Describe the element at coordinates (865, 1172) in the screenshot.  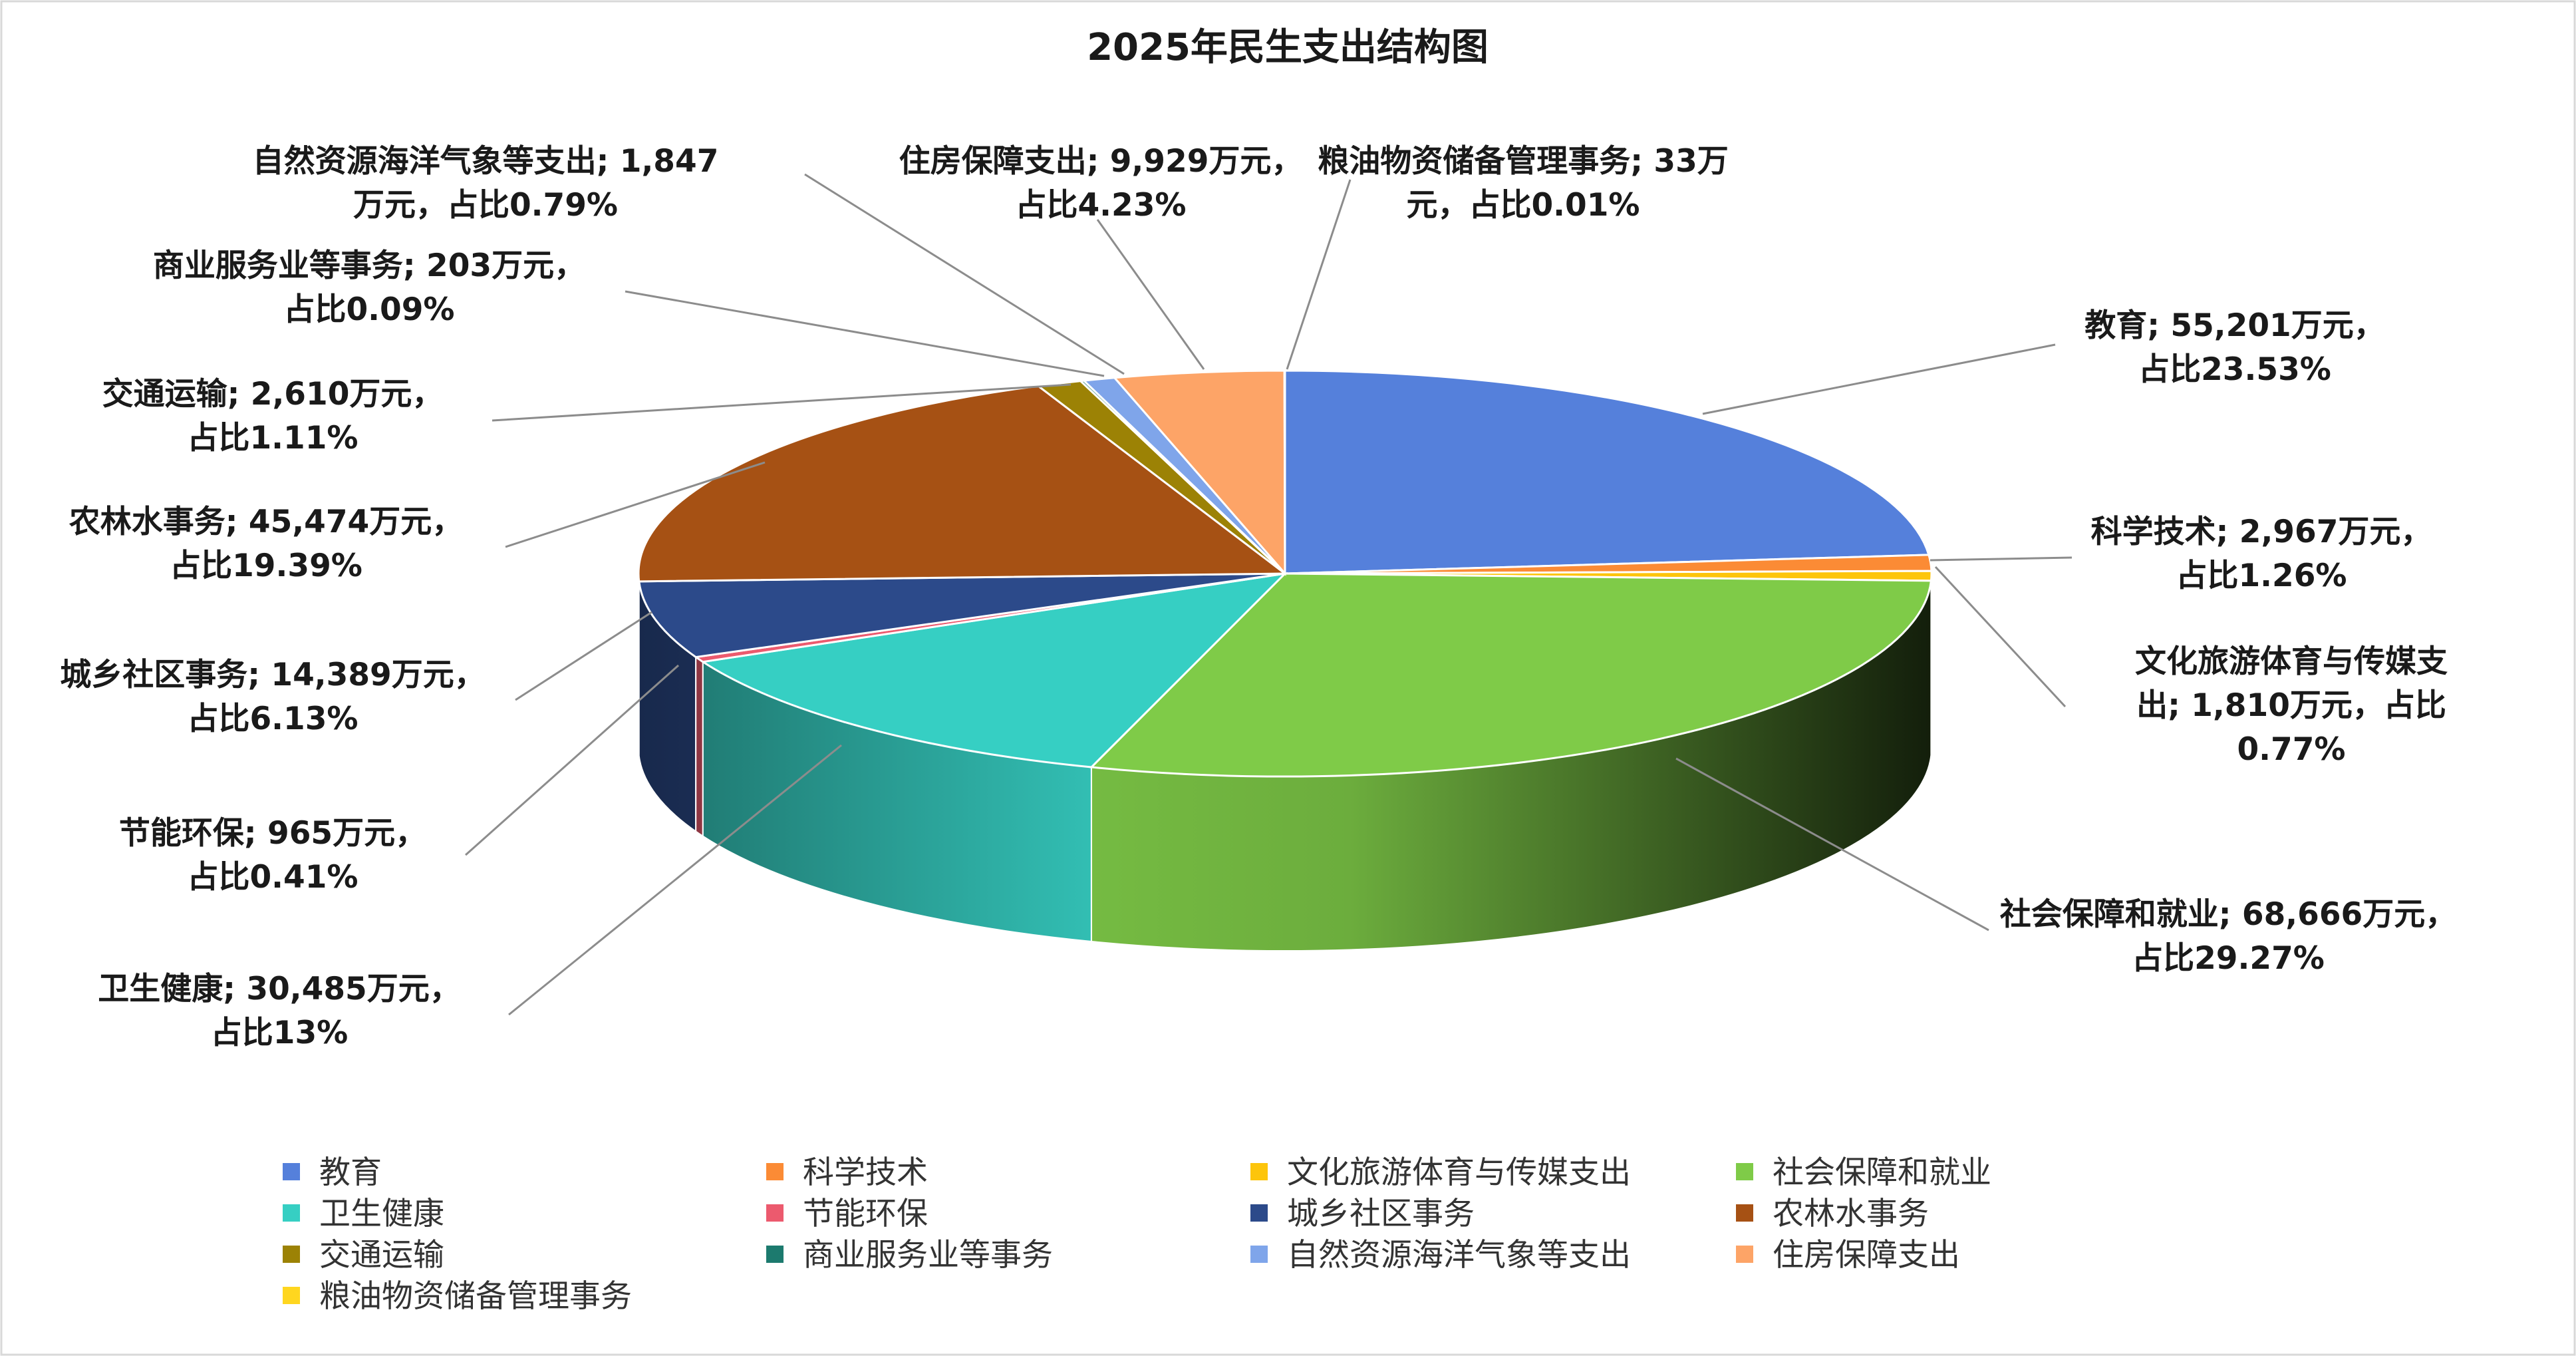
I see `legend-label: 科学技术` at that location.